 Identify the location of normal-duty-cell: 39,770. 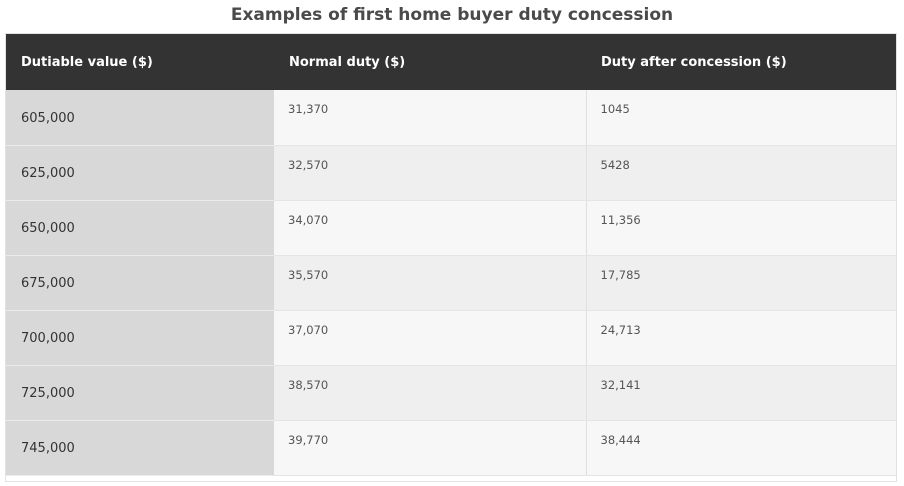
(430, 448).